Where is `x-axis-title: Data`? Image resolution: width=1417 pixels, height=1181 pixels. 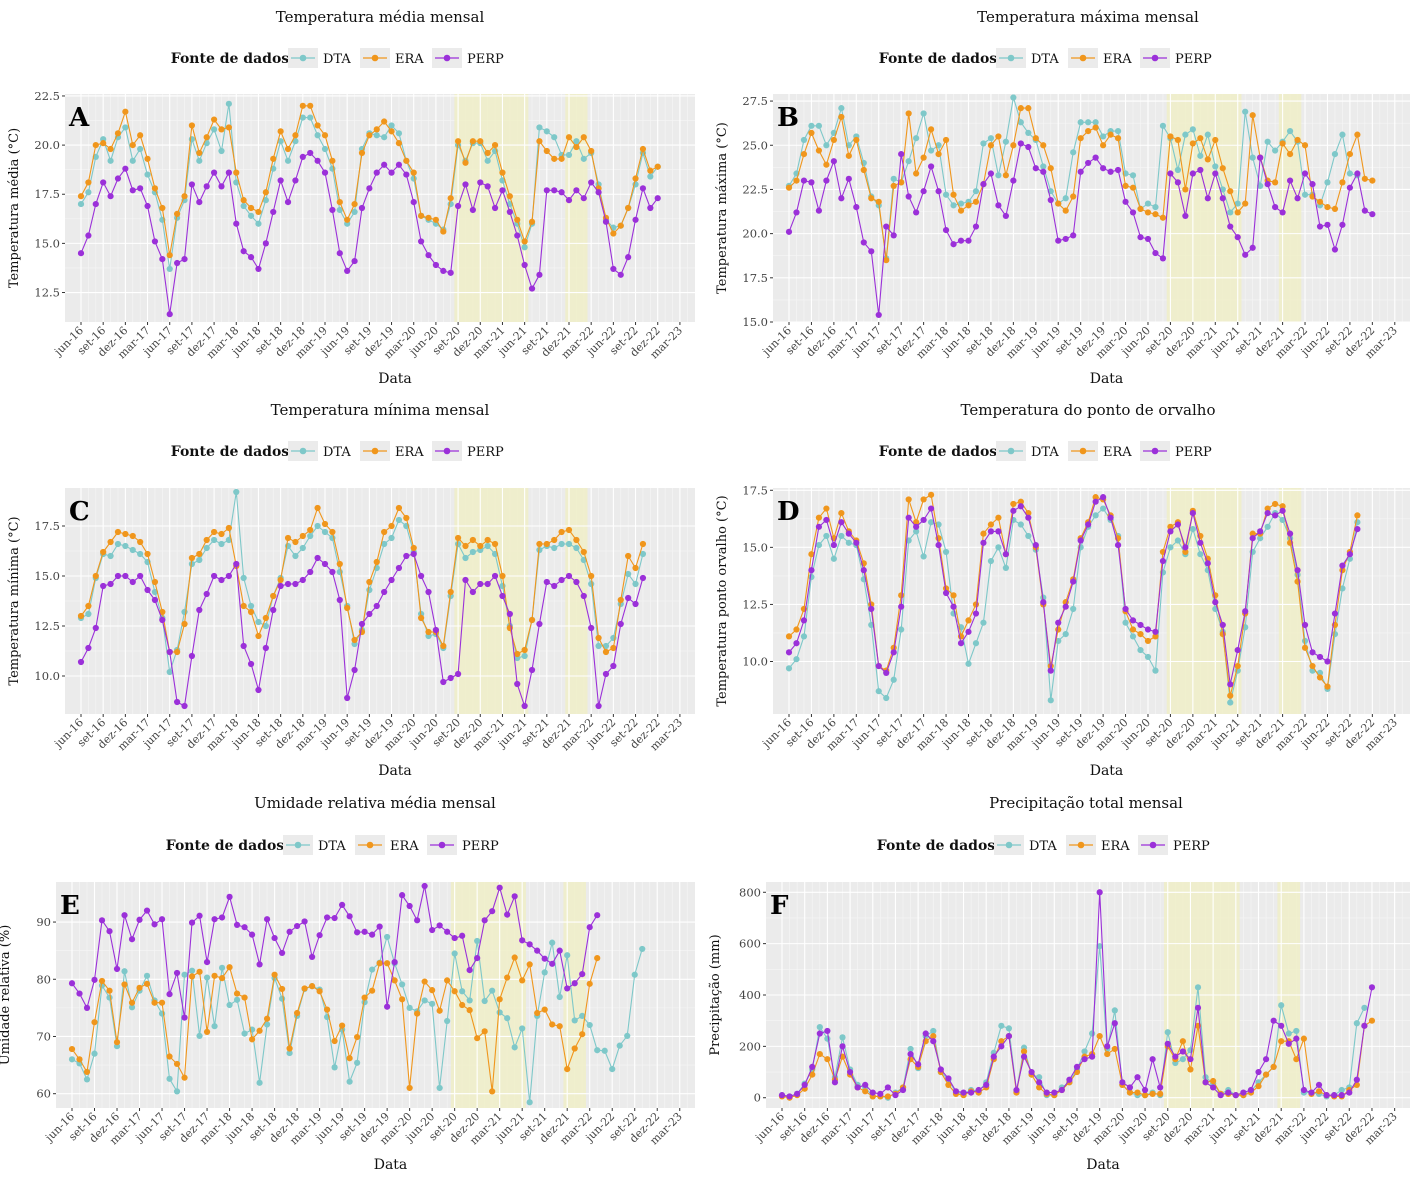
x-axis-title: Data is located at coordinates (395, 771).